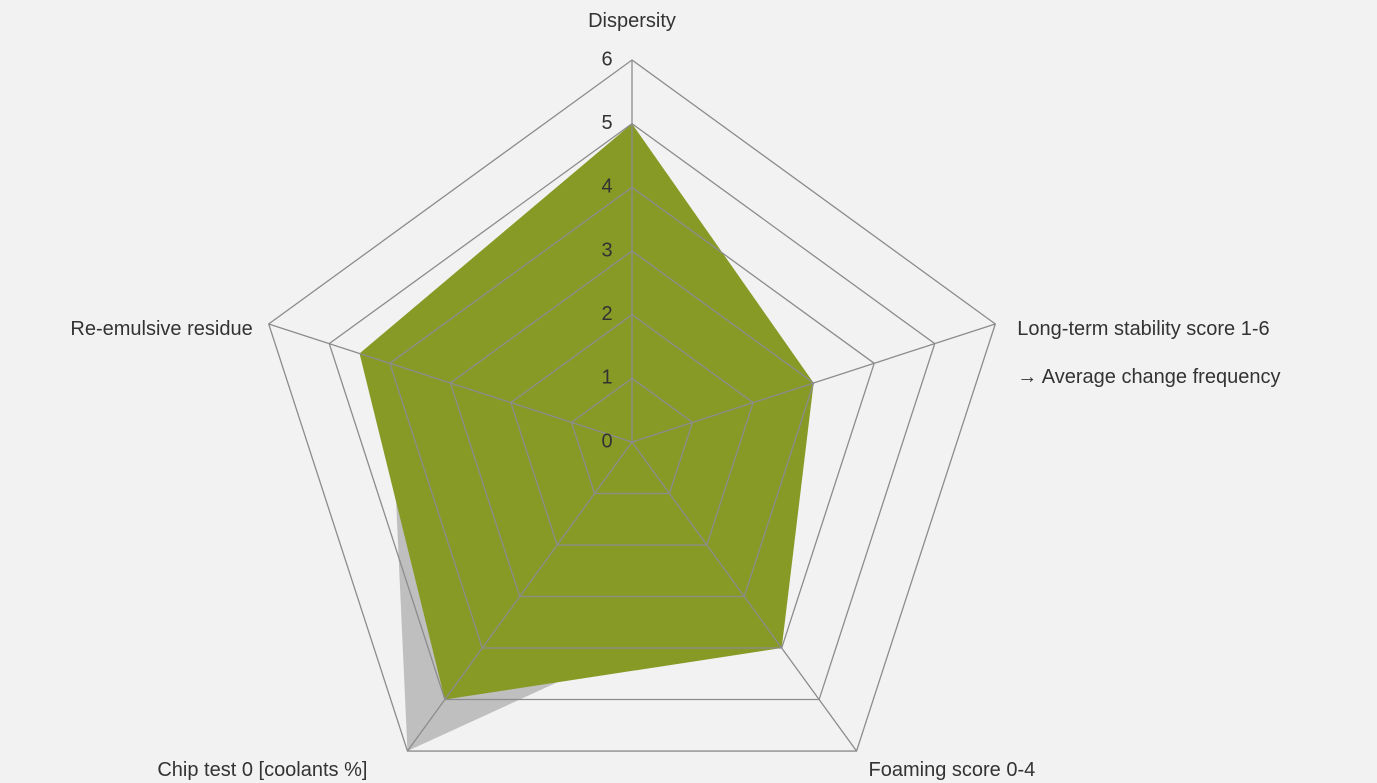 This screenshot has height=783, width=1377. What do you see at coordinates (1143, 329) in the screenshot?
I see `category-label-line: Long-term stability score 1-6` at bounding box center [1143, 329].